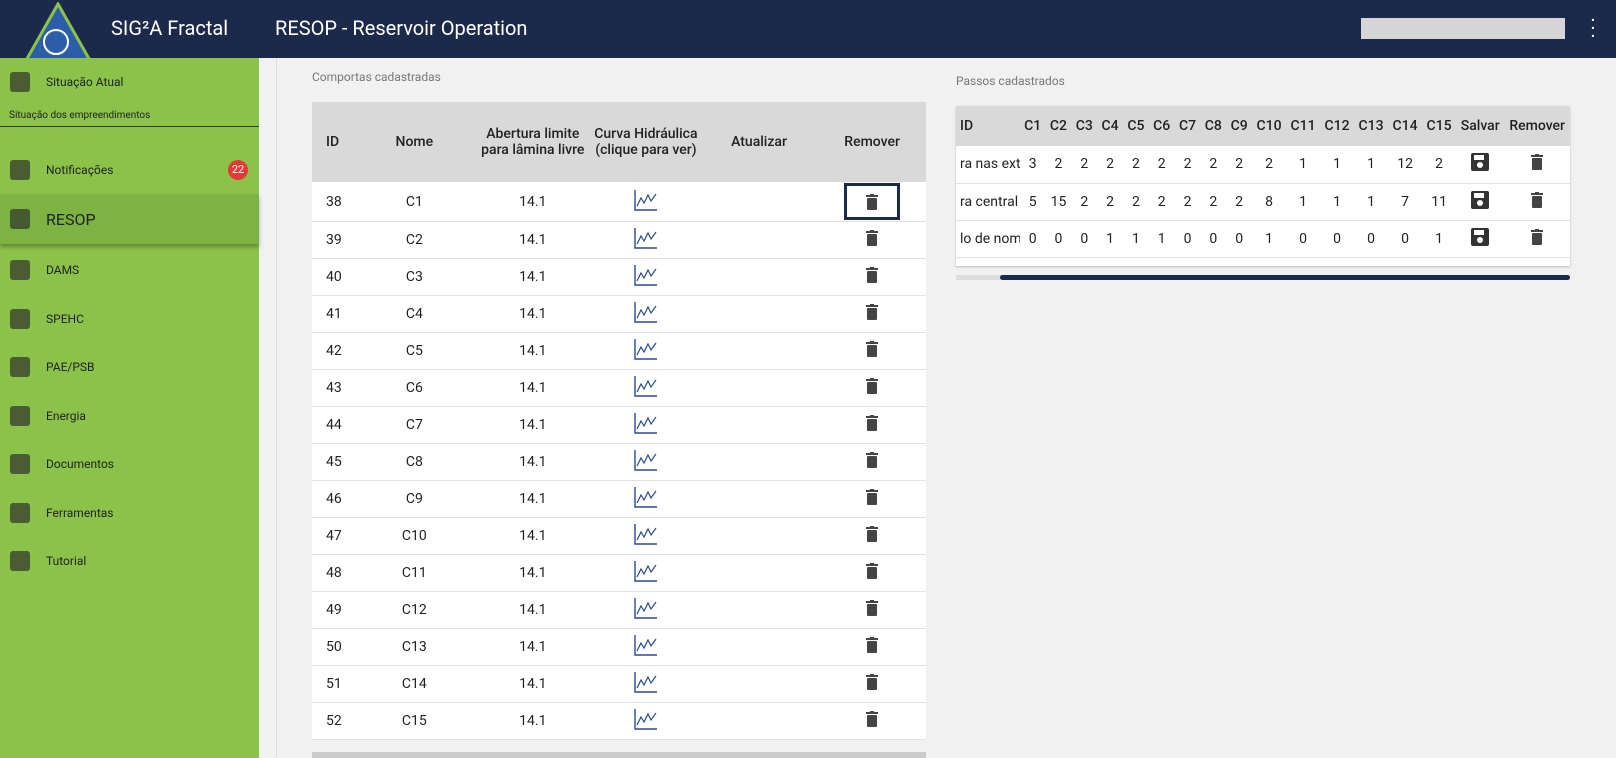 The image size is (1616, 758). What do you see at coordinates (1593, 28) in the screenshot?
I see `menu-button: · · ·` at bounding box center [1593, 28].